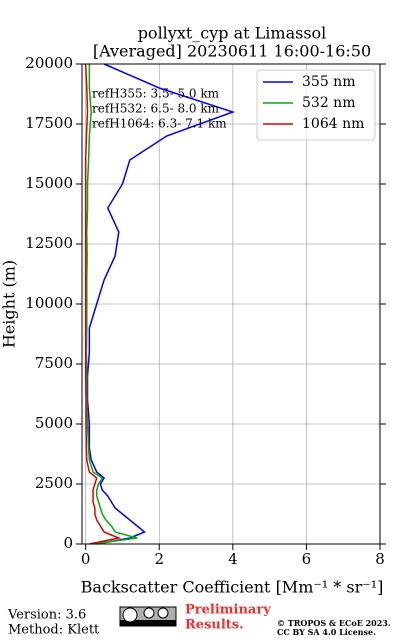 This screenshot has height=644, width=400. I want to click on cc-logo, so click(148, 616).